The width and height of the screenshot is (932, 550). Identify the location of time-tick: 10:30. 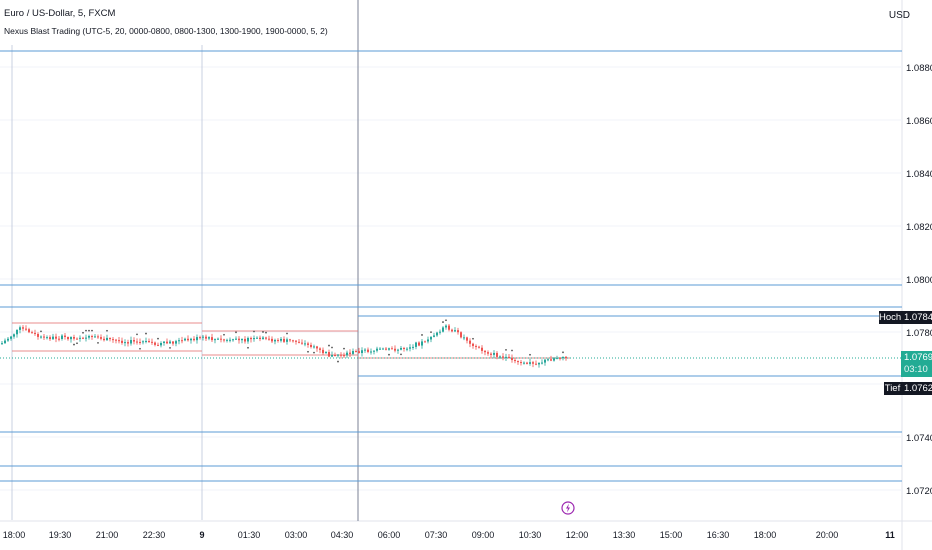
(530, 535).